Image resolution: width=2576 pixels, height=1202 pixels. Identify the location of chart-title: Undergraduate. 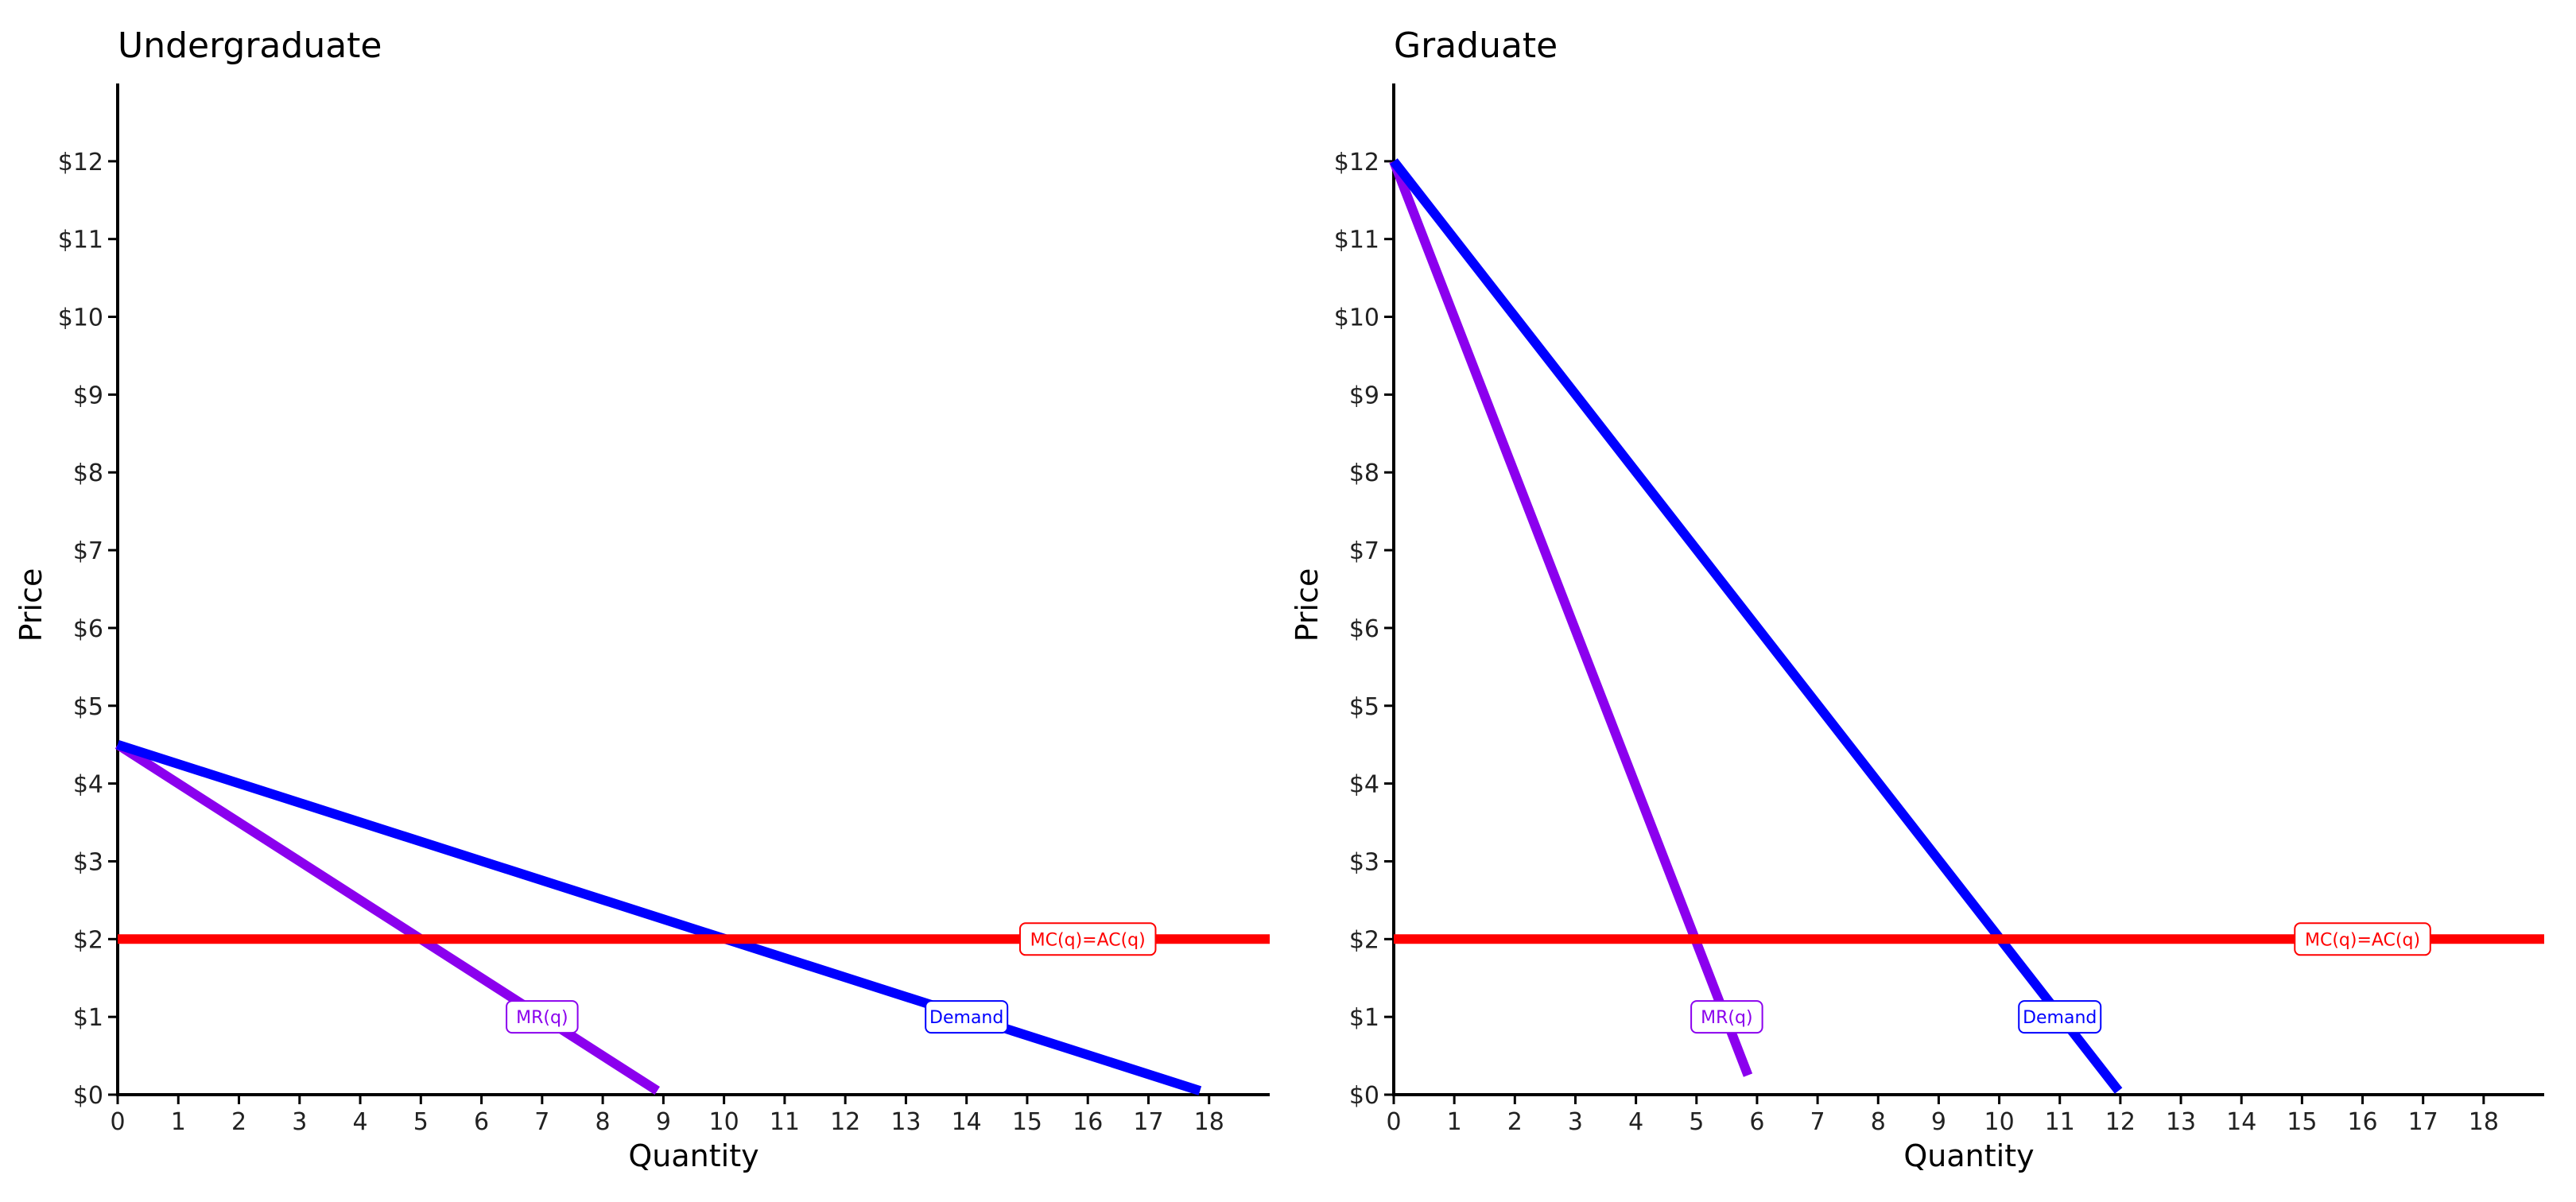
(250, 45).